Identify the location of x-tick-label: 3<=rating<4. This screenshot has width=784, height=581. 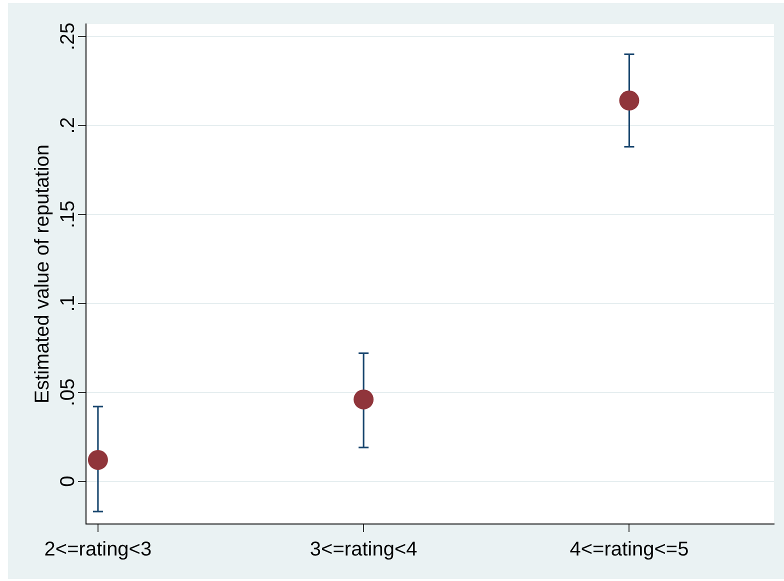
(364, 549).